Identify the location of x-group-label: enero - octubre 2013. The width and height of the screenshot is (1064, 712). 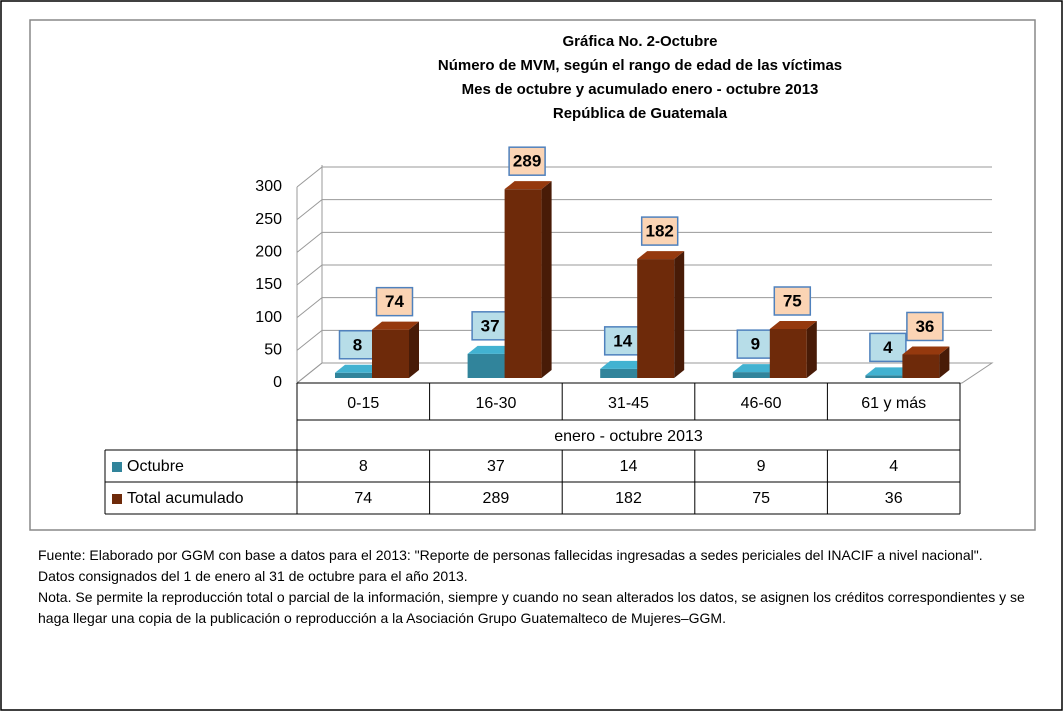
(628, 436).